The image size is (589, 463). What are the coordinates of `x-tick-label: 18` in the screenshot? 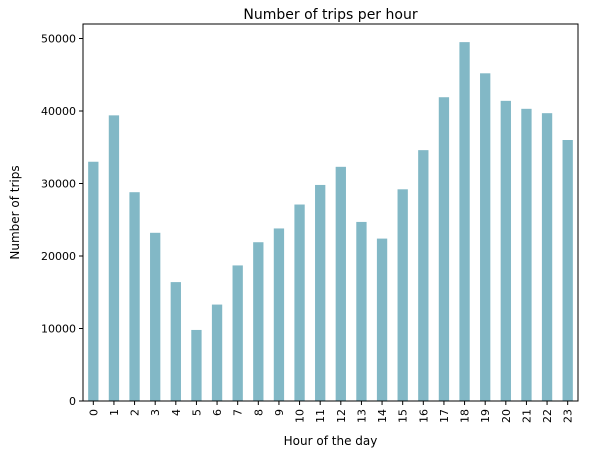 It's located at (465, 416).